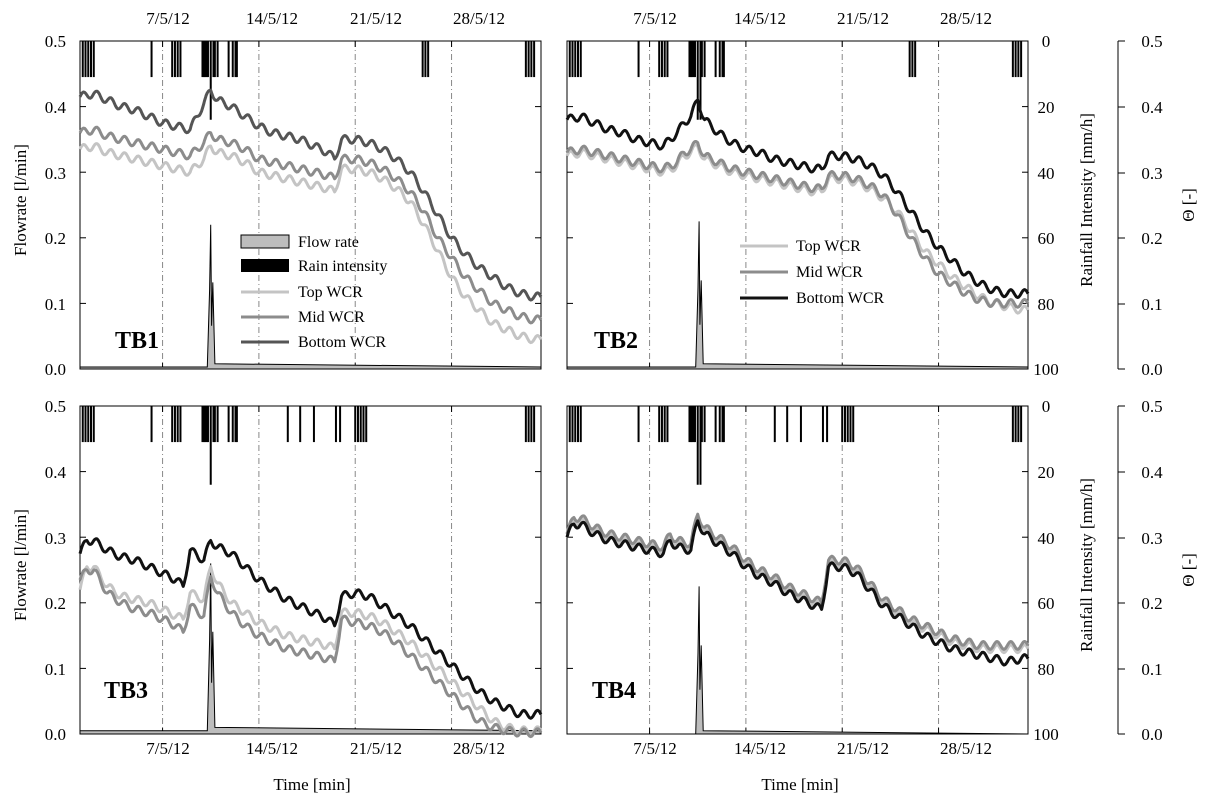 The image size is (1206, 798). What do you see at coordinates (265, 265) in the screenshot?
I see `legend-swatch-rain` at bounding box center [265, 265].